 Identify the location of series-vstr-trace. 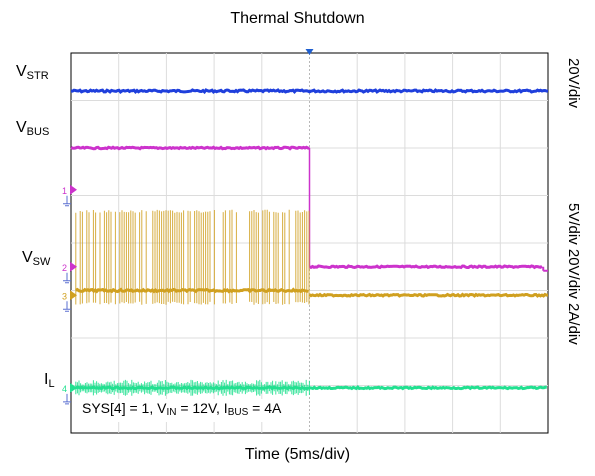
(309, 91).